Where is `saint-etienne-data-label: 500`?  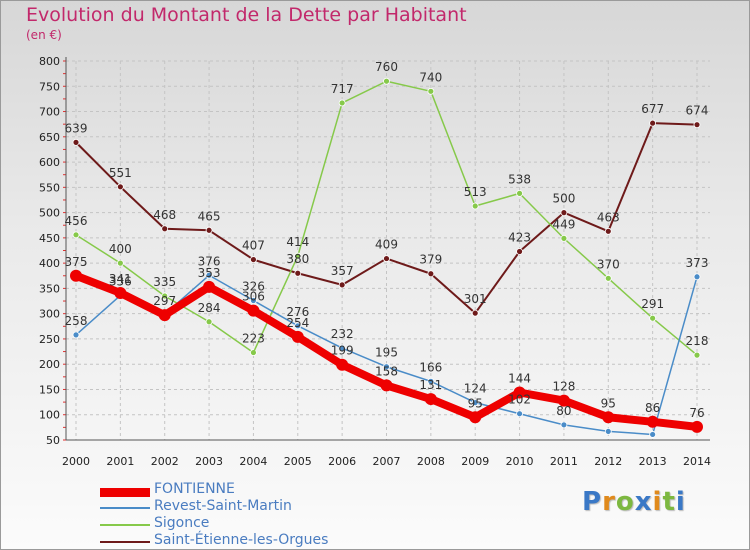 saint-etienne-data-label: 500 is located at coordinates (563, 199).